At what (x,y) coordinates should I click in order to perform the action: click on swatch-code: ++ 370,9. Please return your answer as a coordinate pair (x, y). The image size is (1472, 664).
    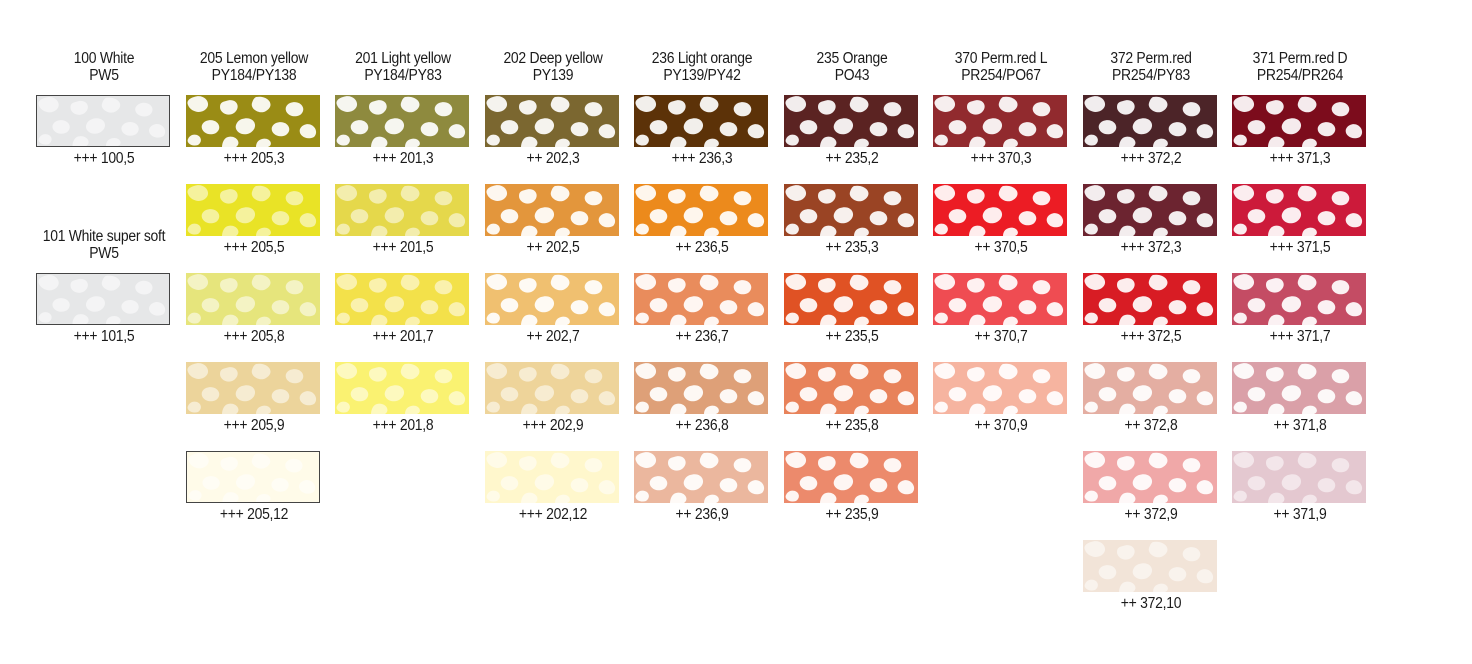
    Looking at the image, I should click on (1001, 425).